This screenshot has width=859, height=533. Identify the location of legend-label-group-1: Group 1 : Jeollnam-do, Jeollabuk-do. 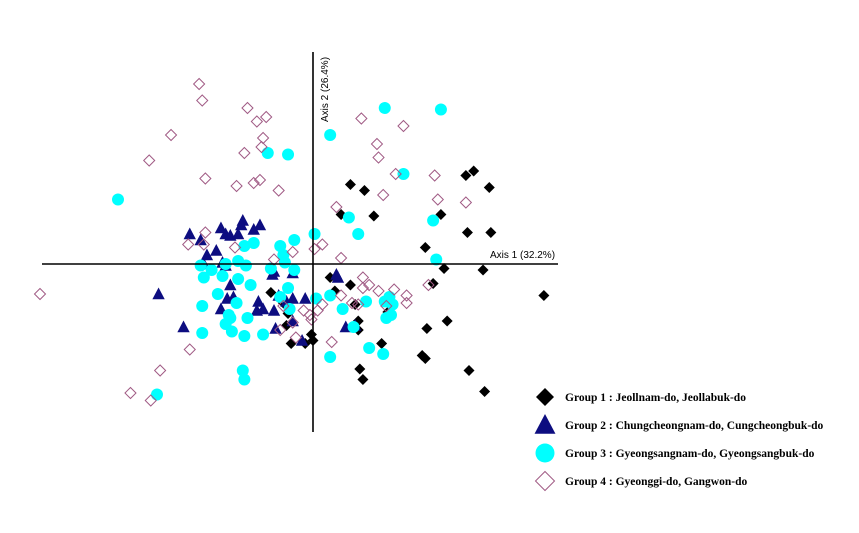
(655, 398).